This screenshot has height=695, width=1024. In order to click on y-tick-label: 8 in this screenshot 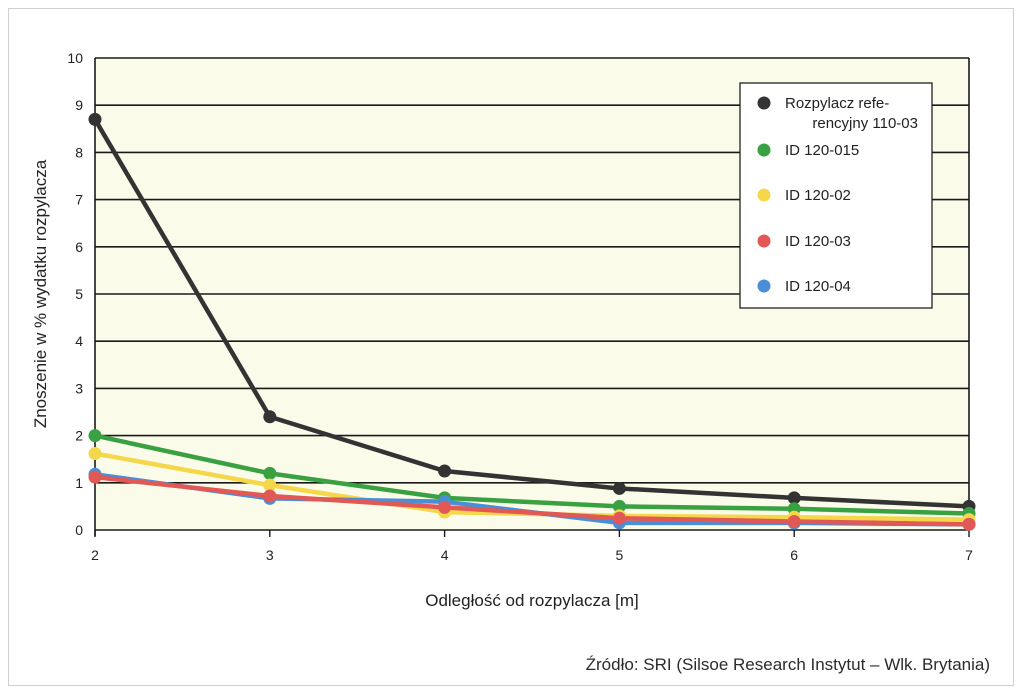, I will do `click(79, 152)`.